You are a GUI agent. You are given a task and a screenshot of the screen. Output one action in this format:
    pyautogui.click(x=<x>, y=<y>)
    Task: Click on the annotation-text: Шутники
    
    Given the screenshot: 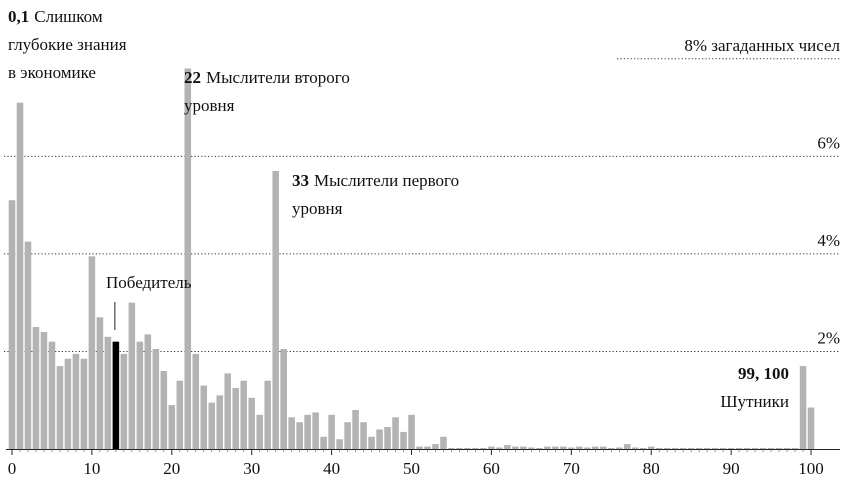 What is the action you would take?
    pyautogui.click(x=754, y=401)
    